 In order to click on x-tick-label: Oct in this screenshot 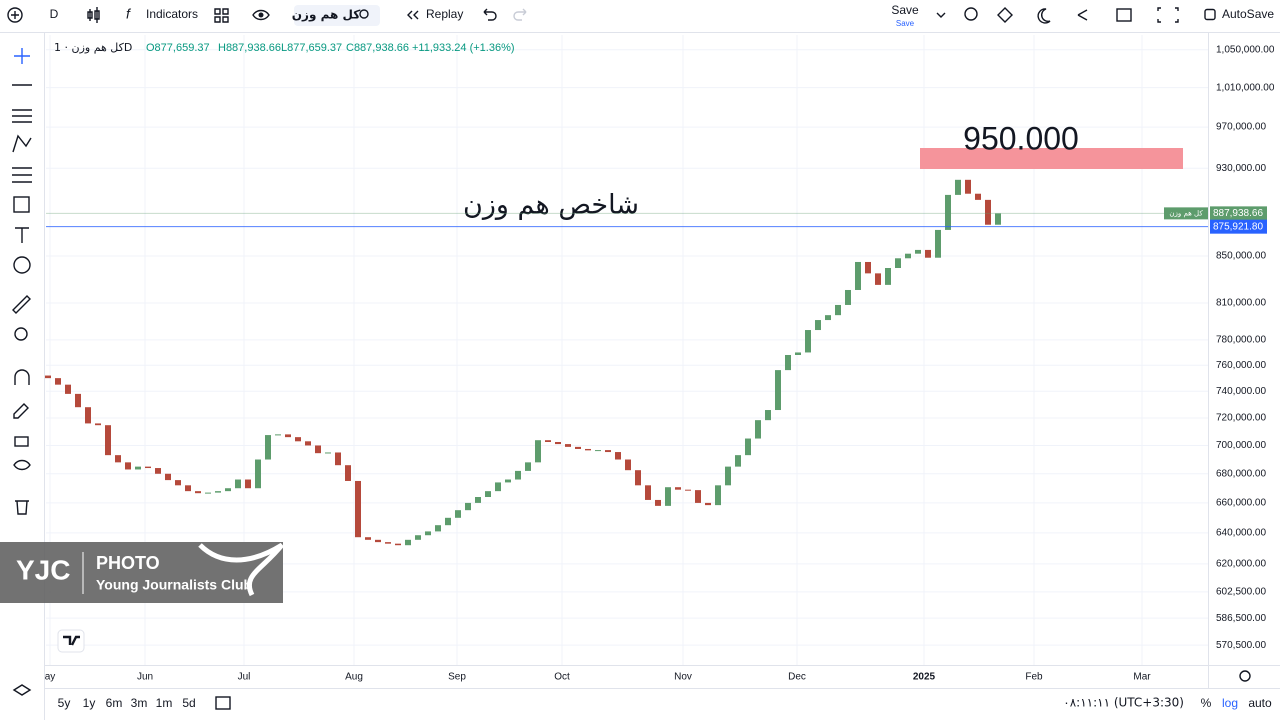, I will do `click(562, 677)`.